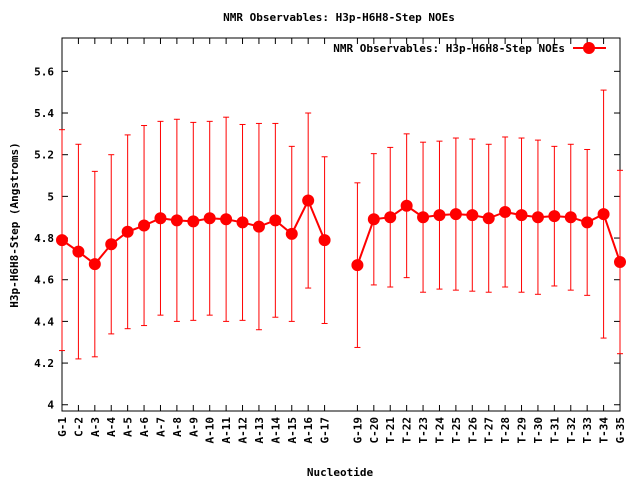 The image size is (640, 480). I want to click on x-tick-label: G-19, so click(357, 430).